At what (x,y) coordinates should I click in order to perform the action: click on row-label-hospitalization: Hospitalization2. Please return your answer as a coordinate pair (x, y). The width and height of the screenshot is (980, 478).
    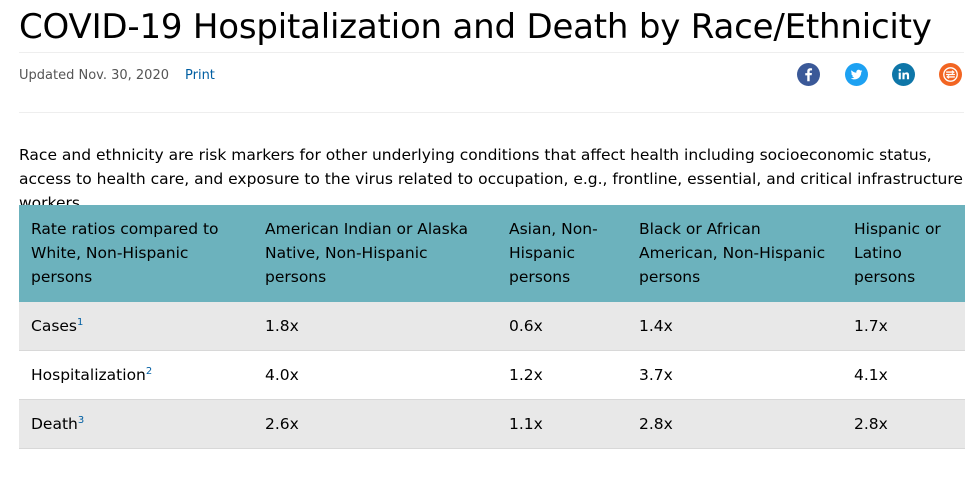
    Looking at the image, I should click on (136, 375).